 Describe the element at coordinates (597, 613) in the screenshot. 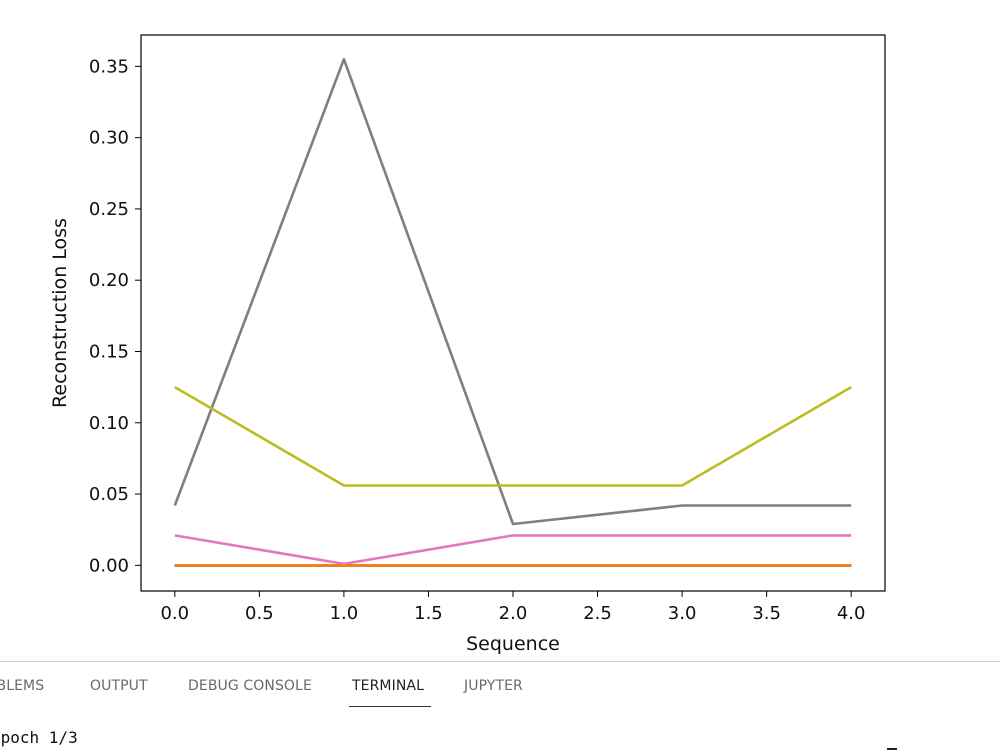

I see `x-tick-label: 2.5` at that location.